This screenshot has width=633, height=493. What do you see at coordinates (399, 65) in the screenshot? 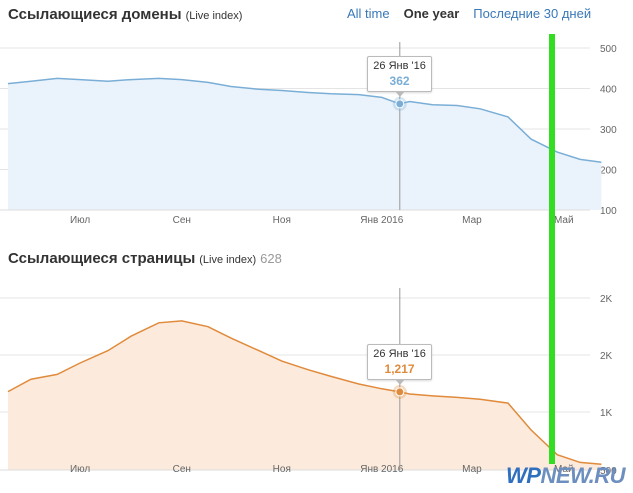
I see `domains-tooltip-date: 26 Янв '16` at bounding box center [399, 65].